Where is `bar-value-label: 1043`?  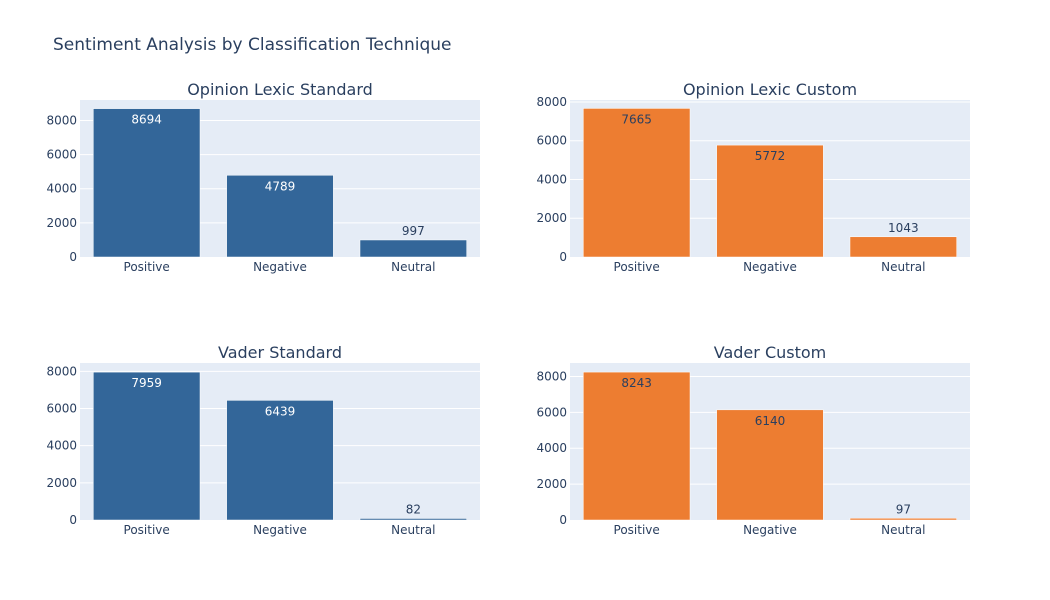 bar-value-label: 1043 is located at coordinates (903, 228).